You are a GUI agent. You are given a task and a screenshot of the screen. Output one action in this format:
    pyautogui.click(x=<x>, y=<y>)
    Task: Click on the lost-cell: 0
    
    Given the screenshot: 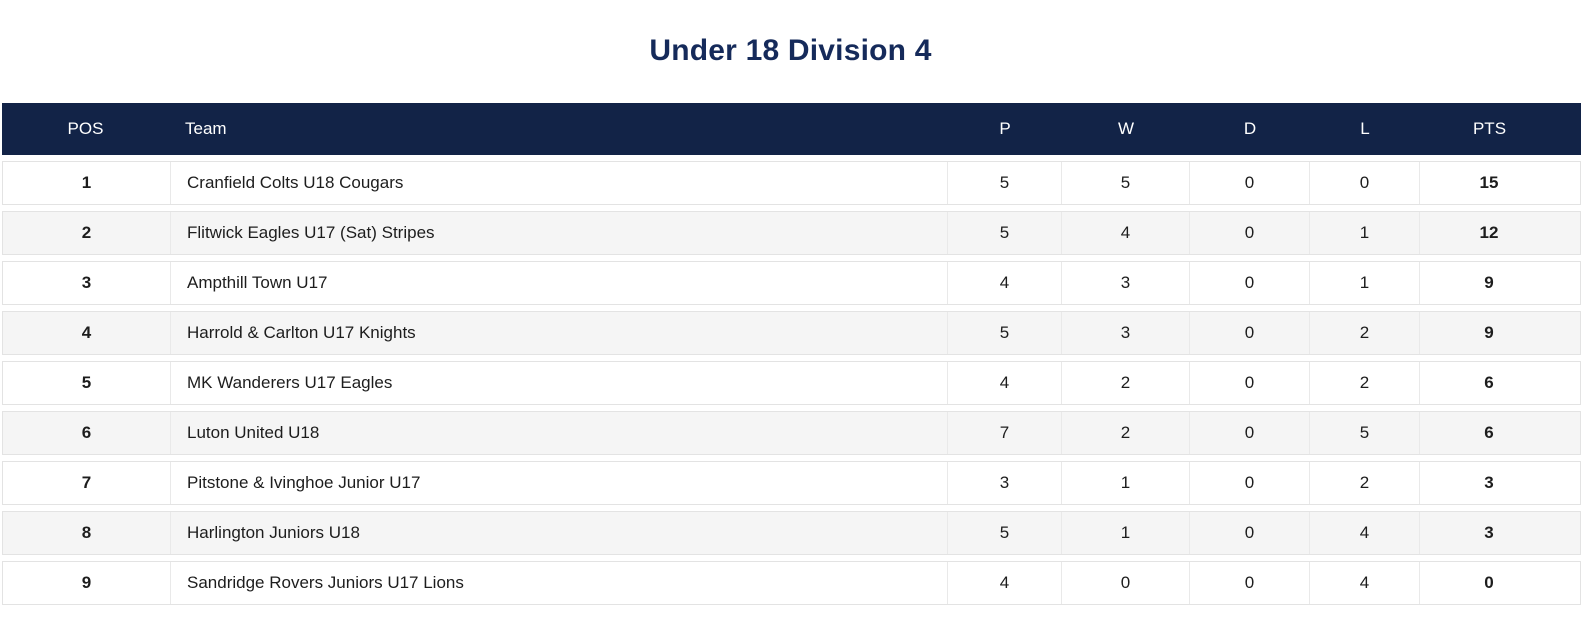 What is the action you would take?
    pyautogui.click(x=1364, y=183)
    